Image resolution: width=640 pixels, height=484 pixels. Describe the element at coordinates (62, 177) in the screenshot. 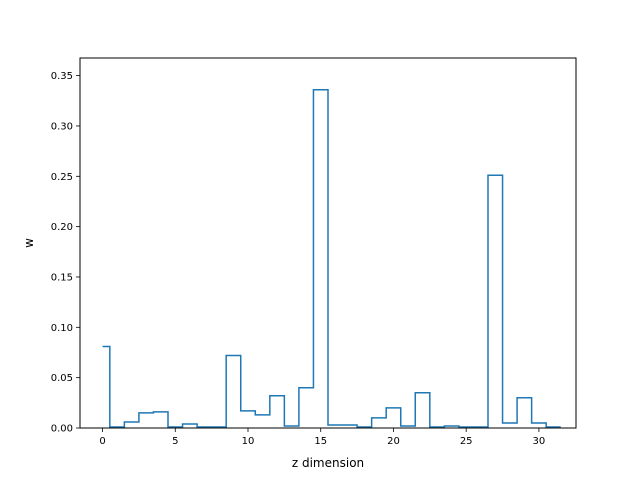

I see `y-tick-label: 0.25` at that location.